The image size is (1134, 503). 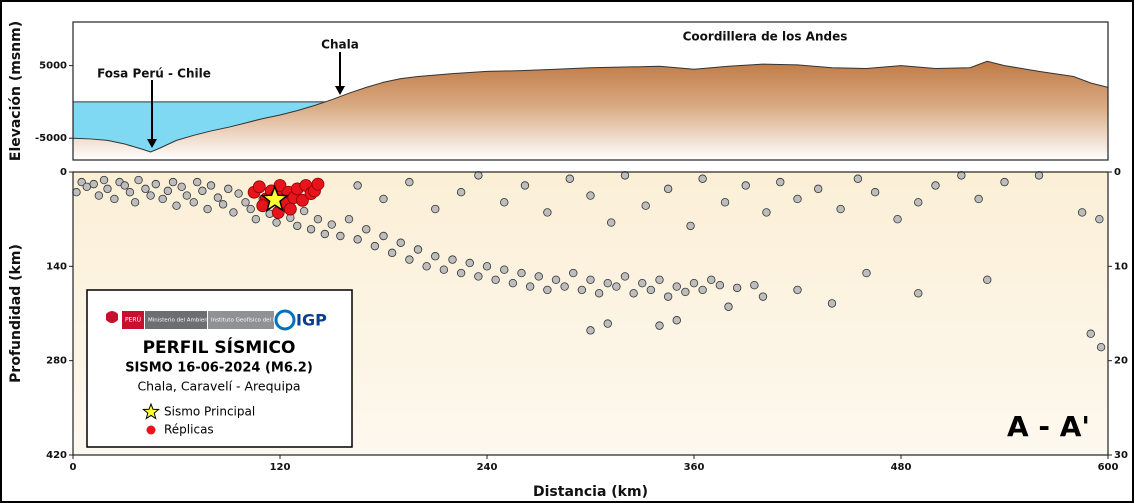 I want to click on x-tick-label: 120, so click(x=280, y=467).